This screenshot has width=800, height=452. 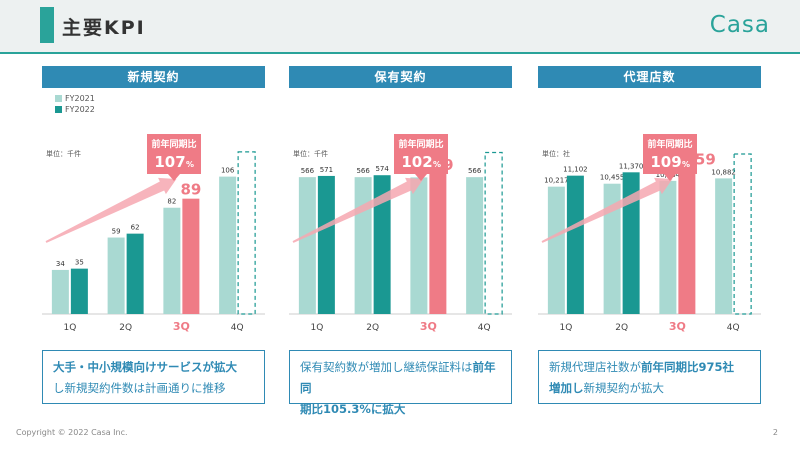 What do you see at coordinates (612, 178) in the screenshot?
I see `data-label-fy2021: 10,455` at bounding box center [612, 178].